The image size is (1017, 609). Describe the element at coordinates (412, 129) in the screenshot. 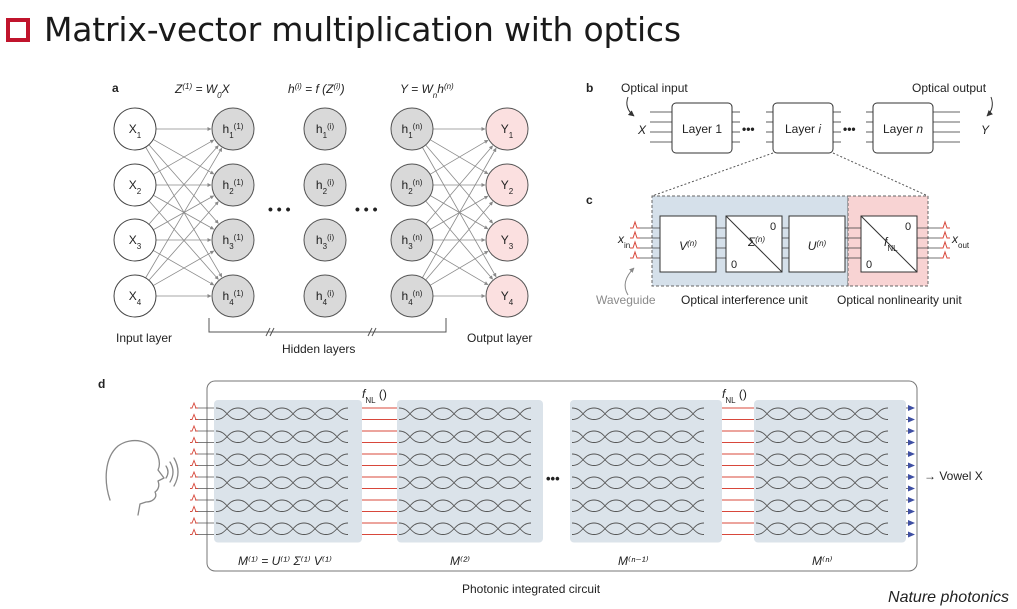

I see `hidden-node-layer-n: h1(n)` at that location.